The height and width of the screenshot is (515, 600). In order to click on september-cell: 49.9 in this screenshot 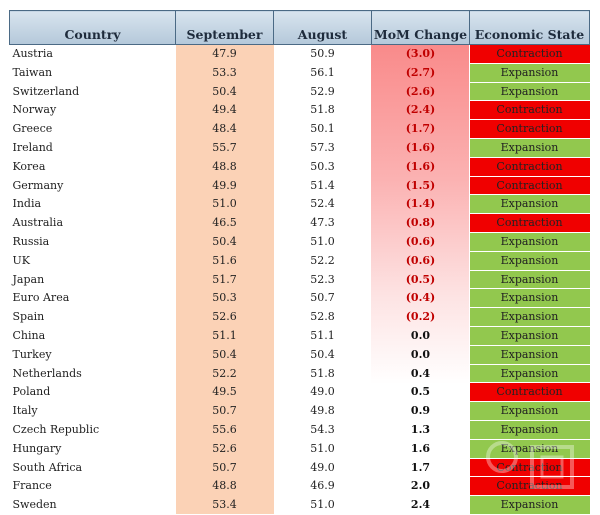, I will do `click(224, 185)`.